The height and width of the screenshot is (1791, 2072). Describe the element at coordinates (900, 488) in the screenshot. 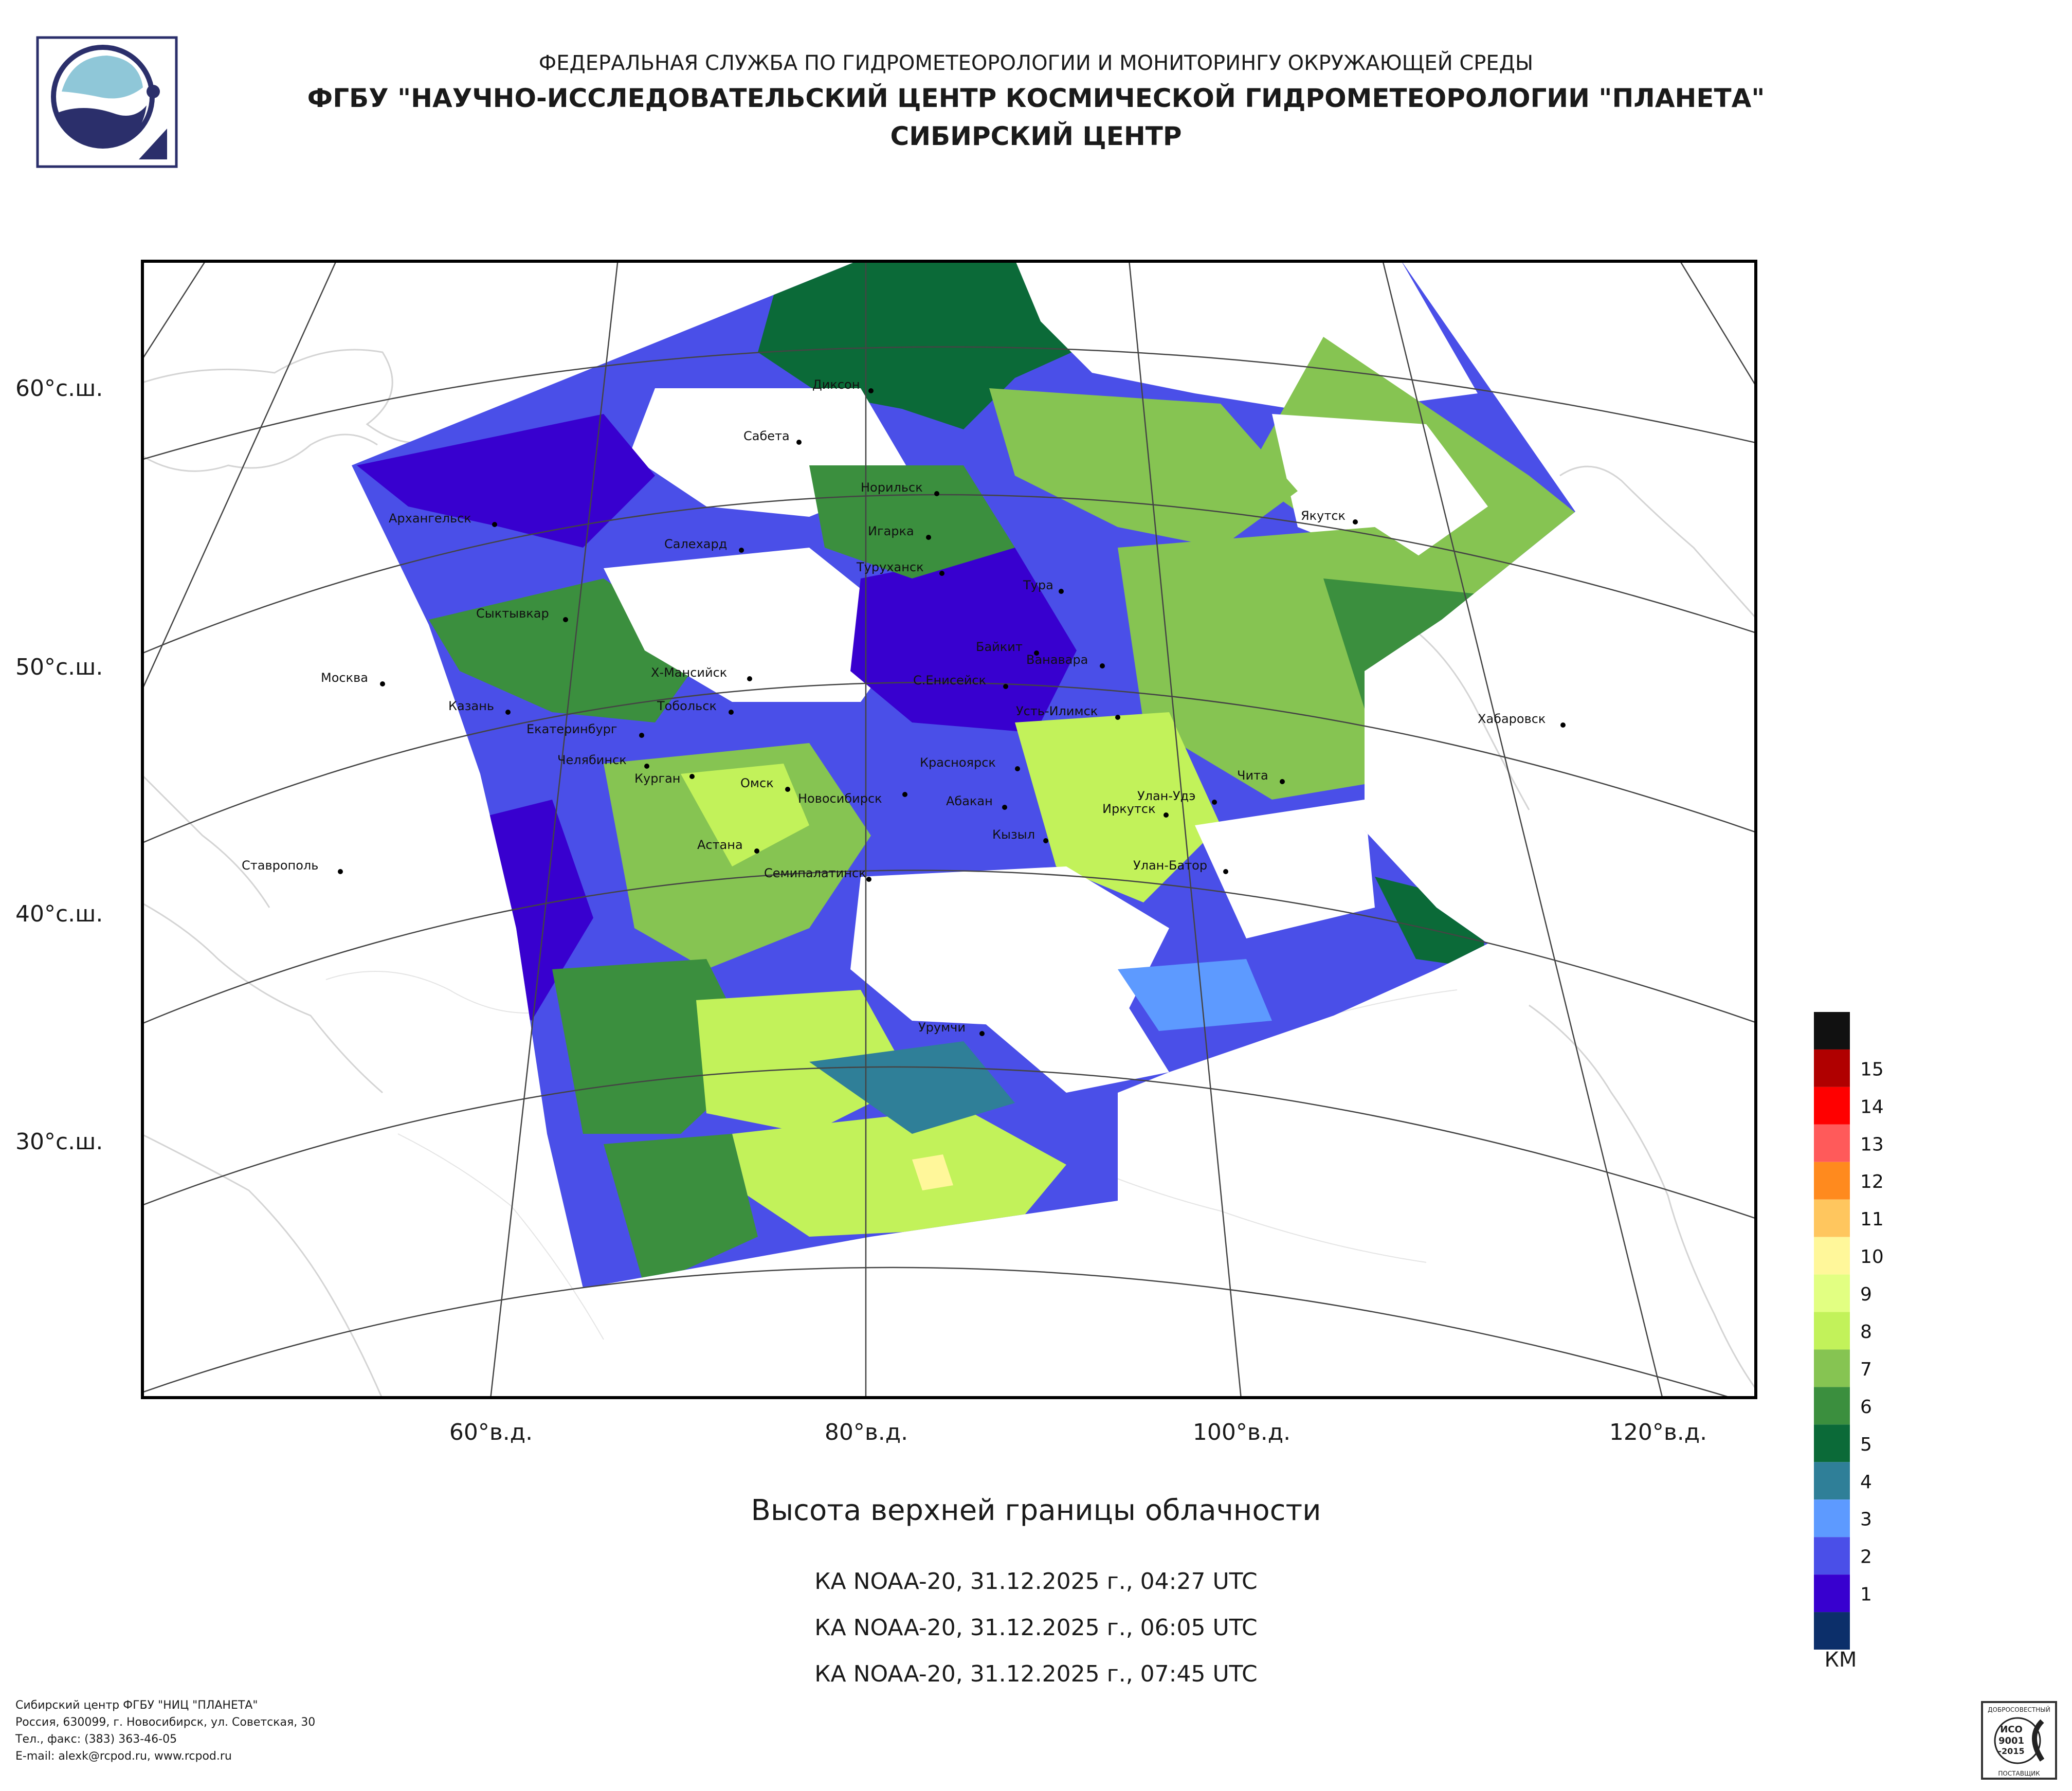

I see `city-norilsk: Норильск` at that location.